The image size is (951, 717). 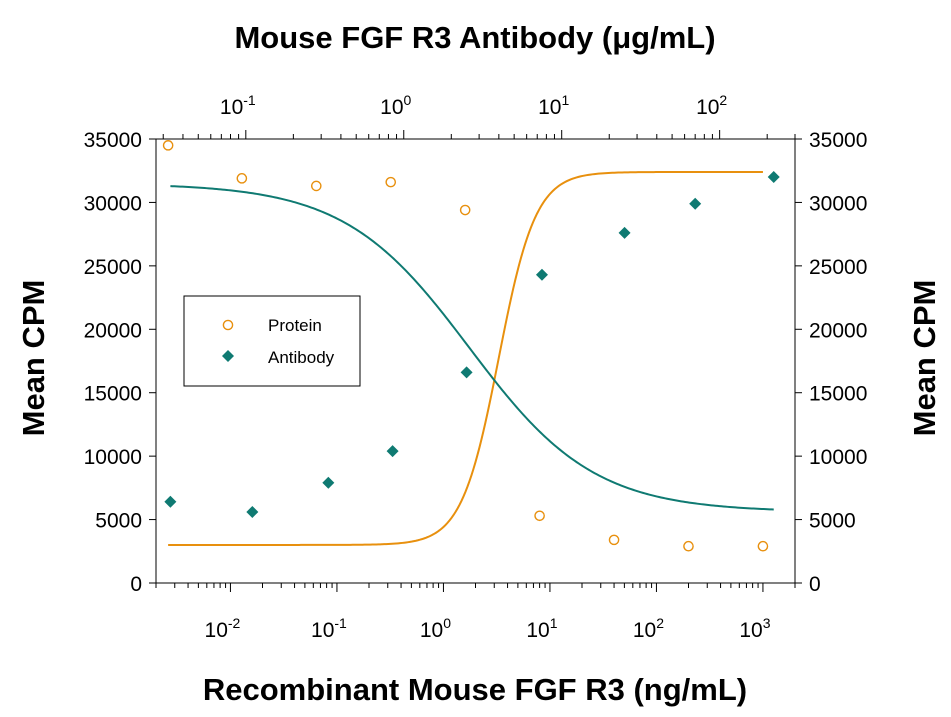 What do you see at coordinates (113, 267) in the screenshot?
I see `y-tick-label-left: 25000` at bounding box center [113, 267].